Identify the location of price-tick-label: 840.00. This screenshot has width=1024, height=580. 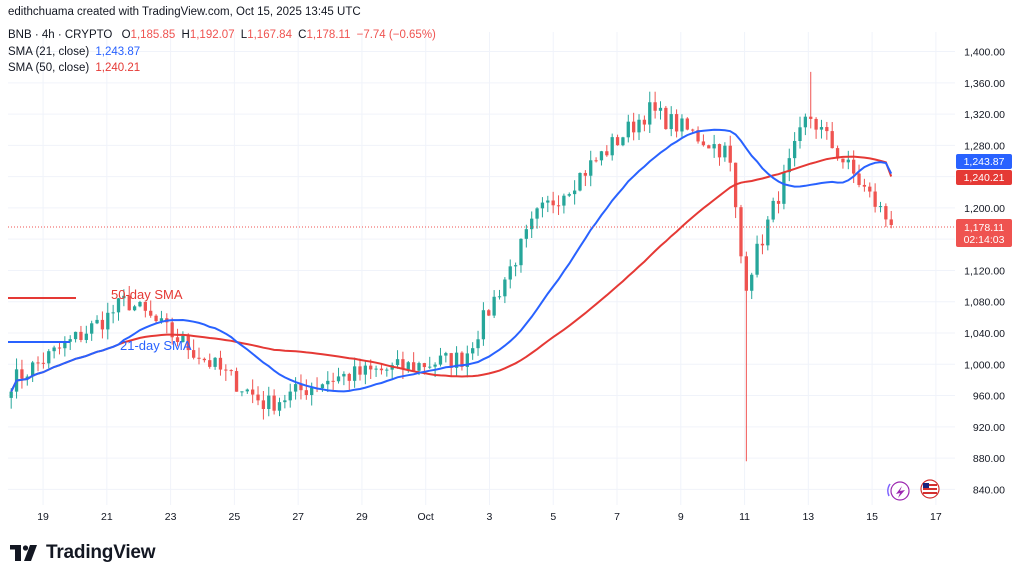
(989, 490).